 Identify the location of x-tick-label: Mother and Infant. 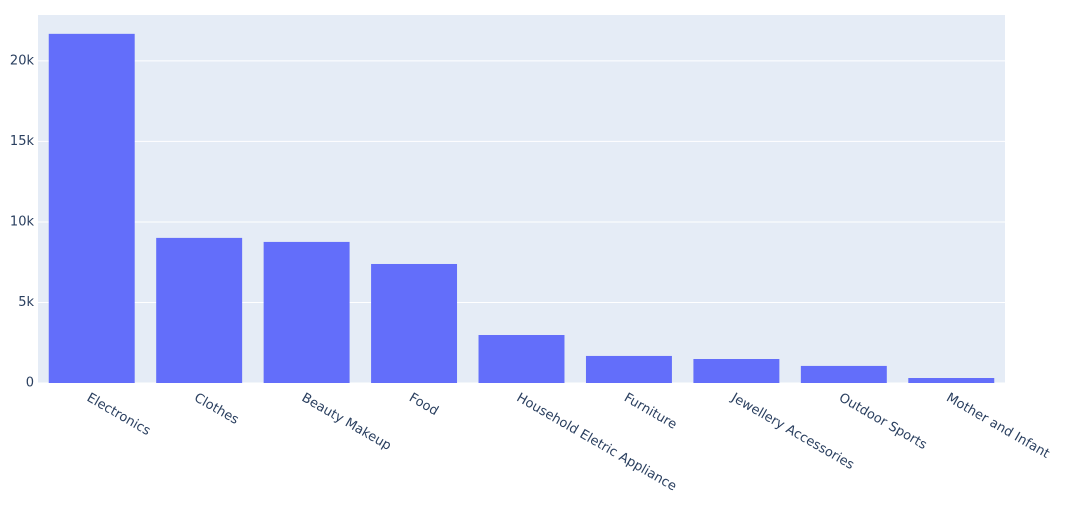
(998, 426).